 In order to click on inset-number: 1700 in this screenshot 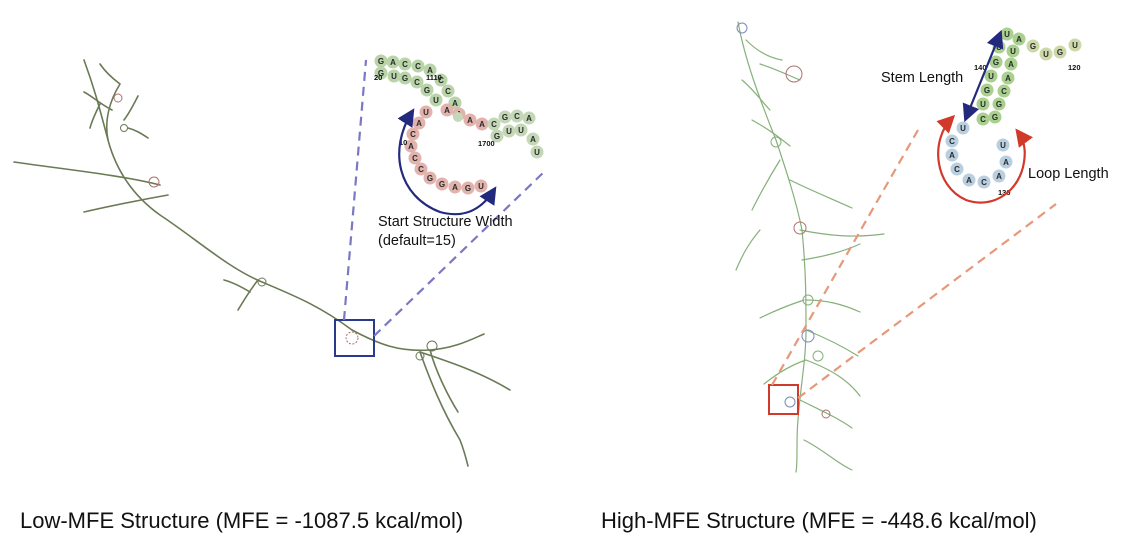, I will do `click(486, 143)`.